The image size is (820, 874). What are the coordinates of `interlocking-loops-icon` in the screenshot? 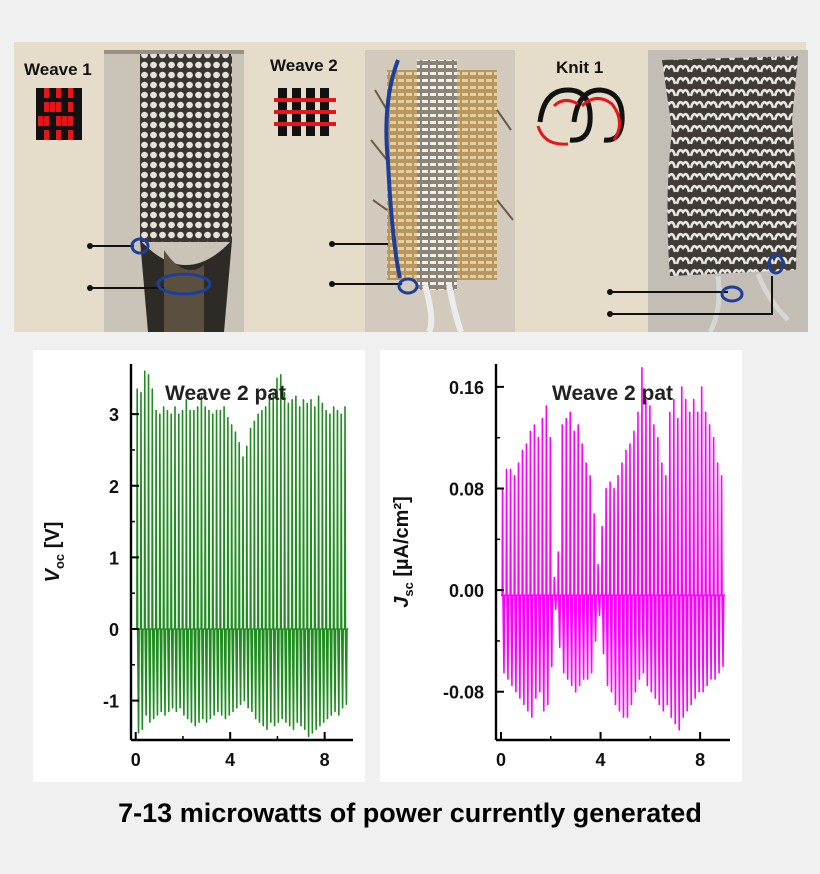 It's located at (580, 116).